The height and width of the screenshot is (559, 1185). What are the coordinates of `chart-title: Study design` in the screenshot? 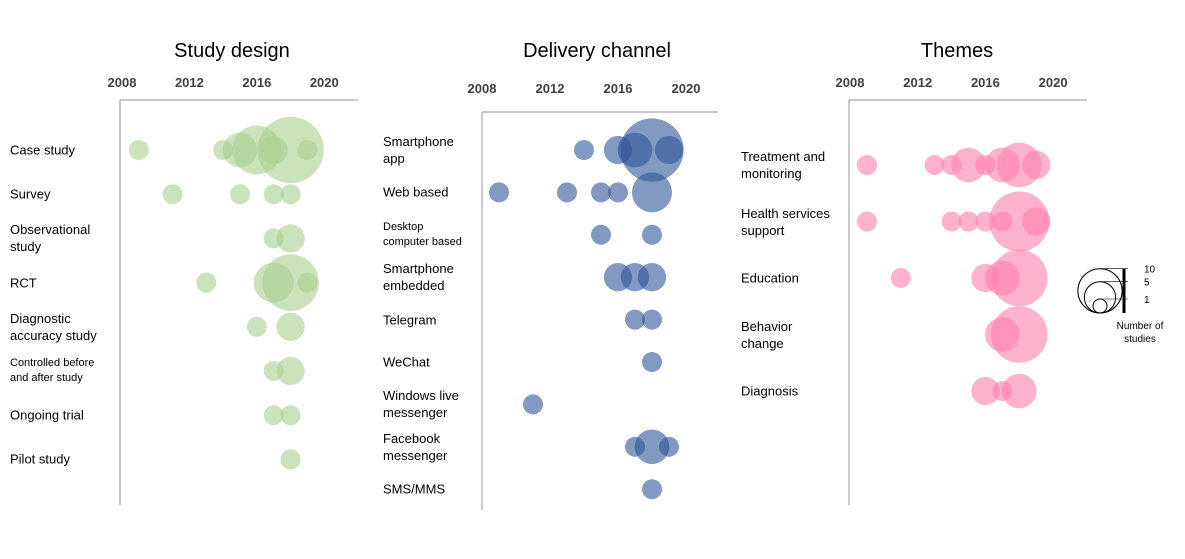 It's located at (232, 51).